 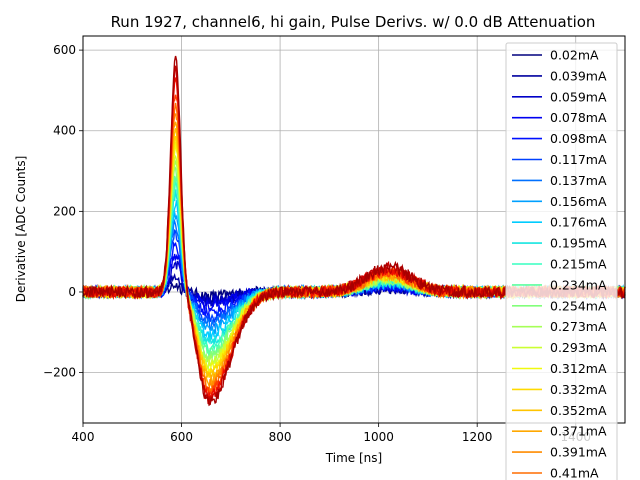 I want to click on legend-label: 0.098mA, so click(x=578, y=138).